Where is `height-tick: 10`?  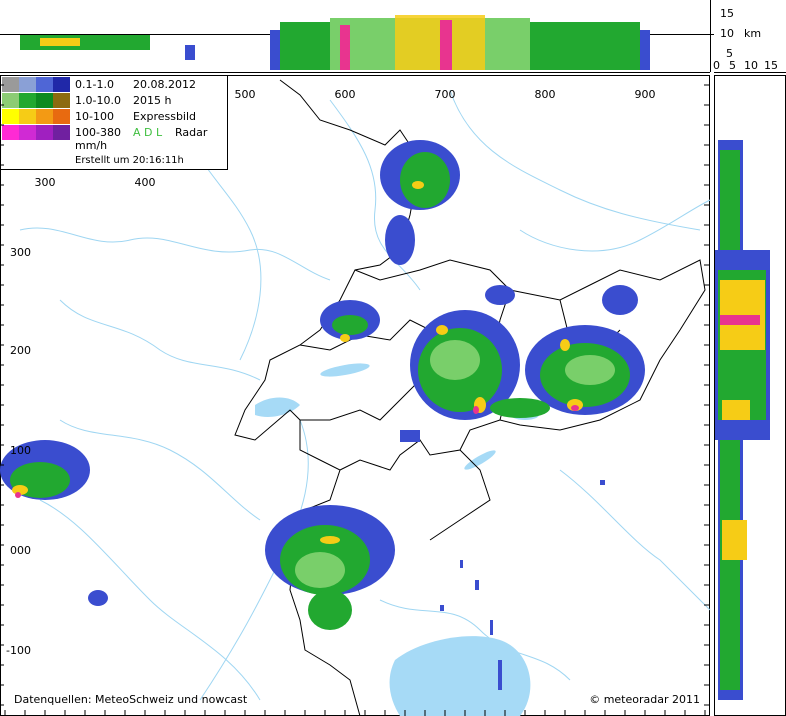 height-tick: 10 is located at coordinates (727, 33).